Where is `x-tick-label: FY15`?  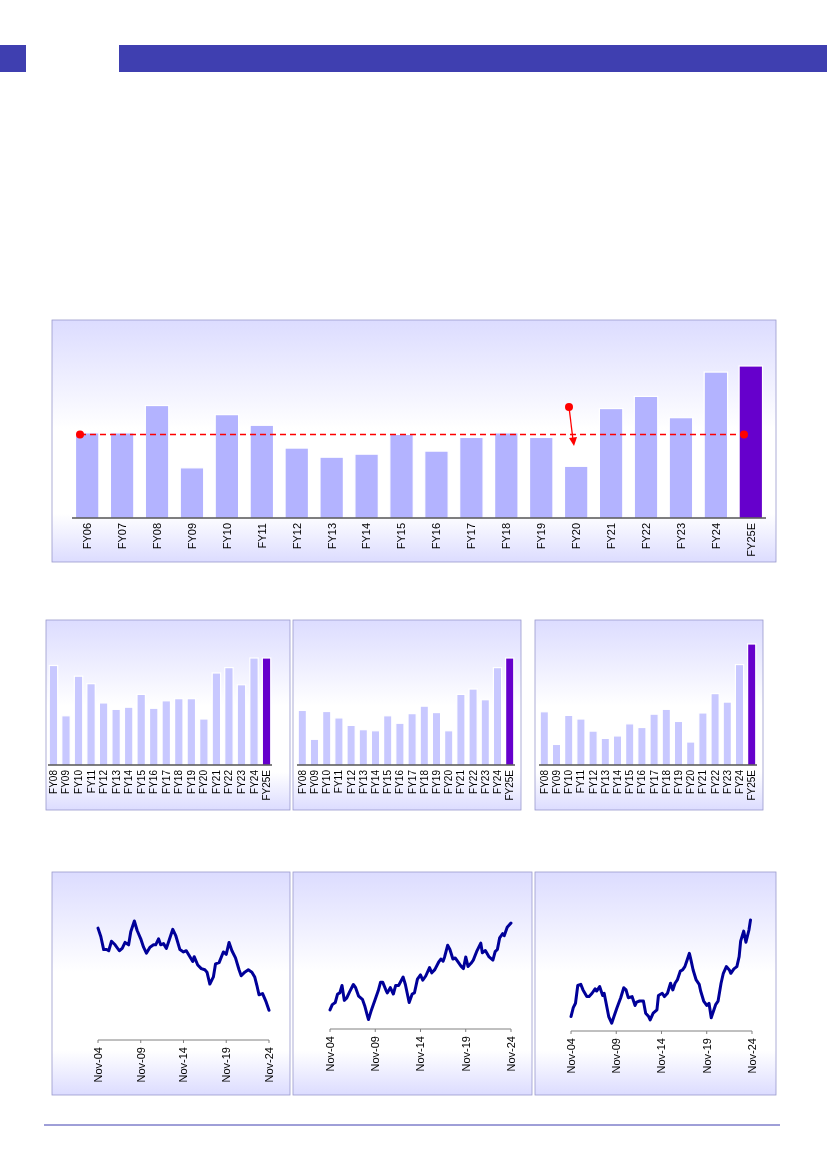
x-tick-label: FY15 is located at coordinates (141, 781).